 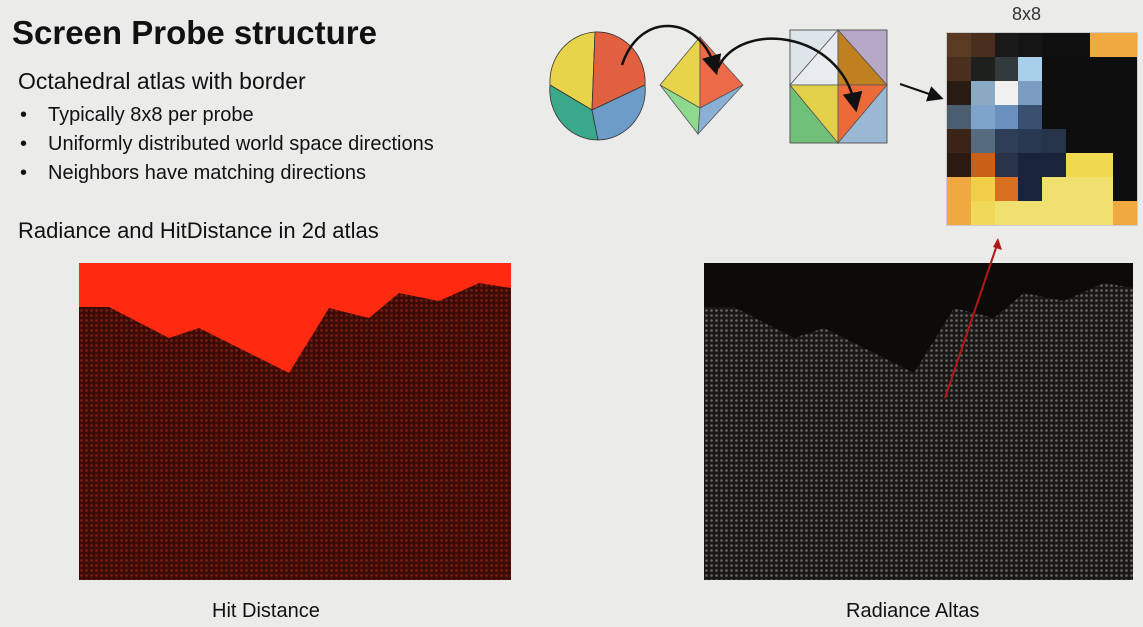 What do you see at coordinates (597, 86) in the screenshot?
I see `sphere` at bounding box center [597, 86].